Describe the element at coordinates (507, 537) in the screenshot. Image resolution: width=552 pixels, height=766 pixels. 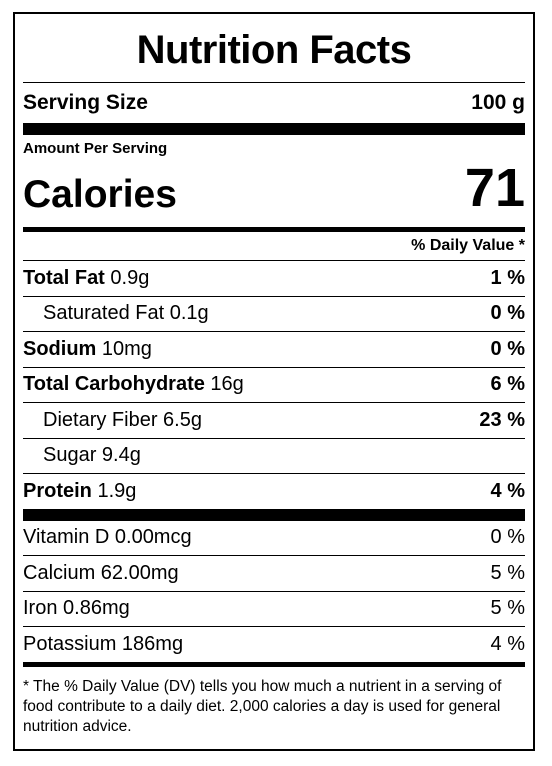
I see `vitamin-dv: 0 %` at that location.